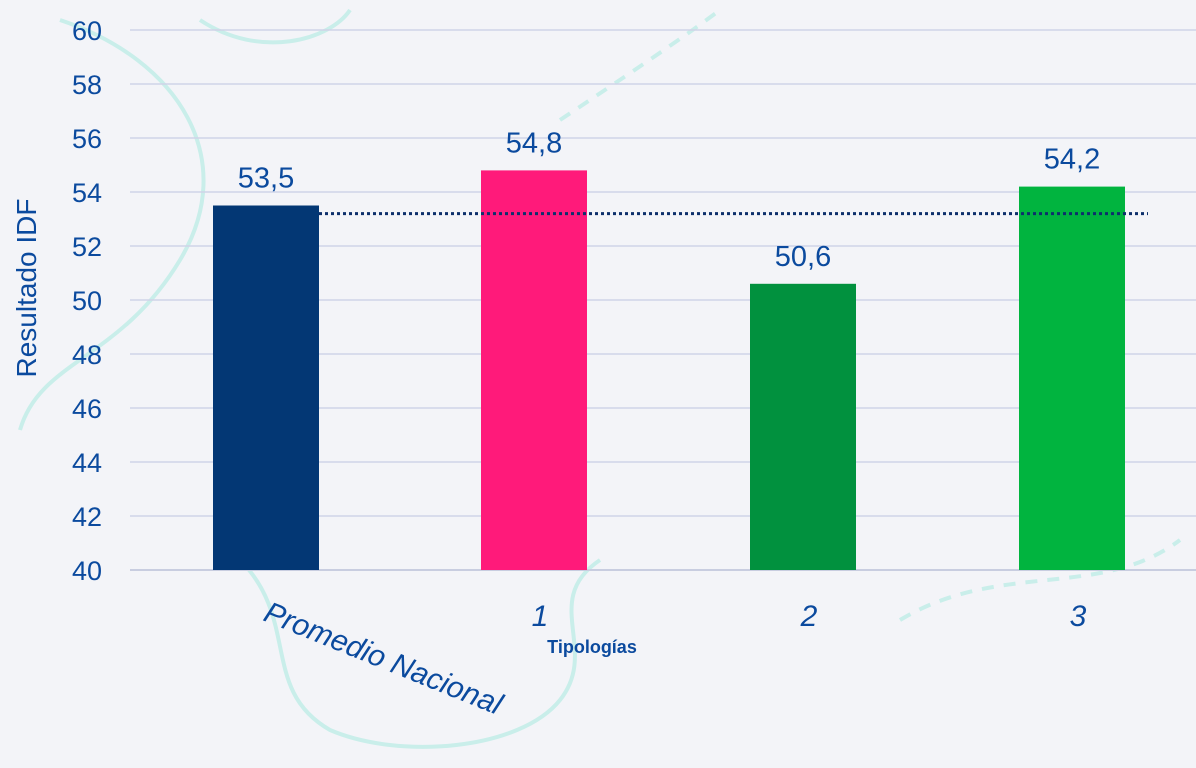 This screenshot has width=1196, height=768. What do you see at coordinates (87, 139) in the screenshot?
I see `y-tick-label: 56` at bounding box center [87, 139].